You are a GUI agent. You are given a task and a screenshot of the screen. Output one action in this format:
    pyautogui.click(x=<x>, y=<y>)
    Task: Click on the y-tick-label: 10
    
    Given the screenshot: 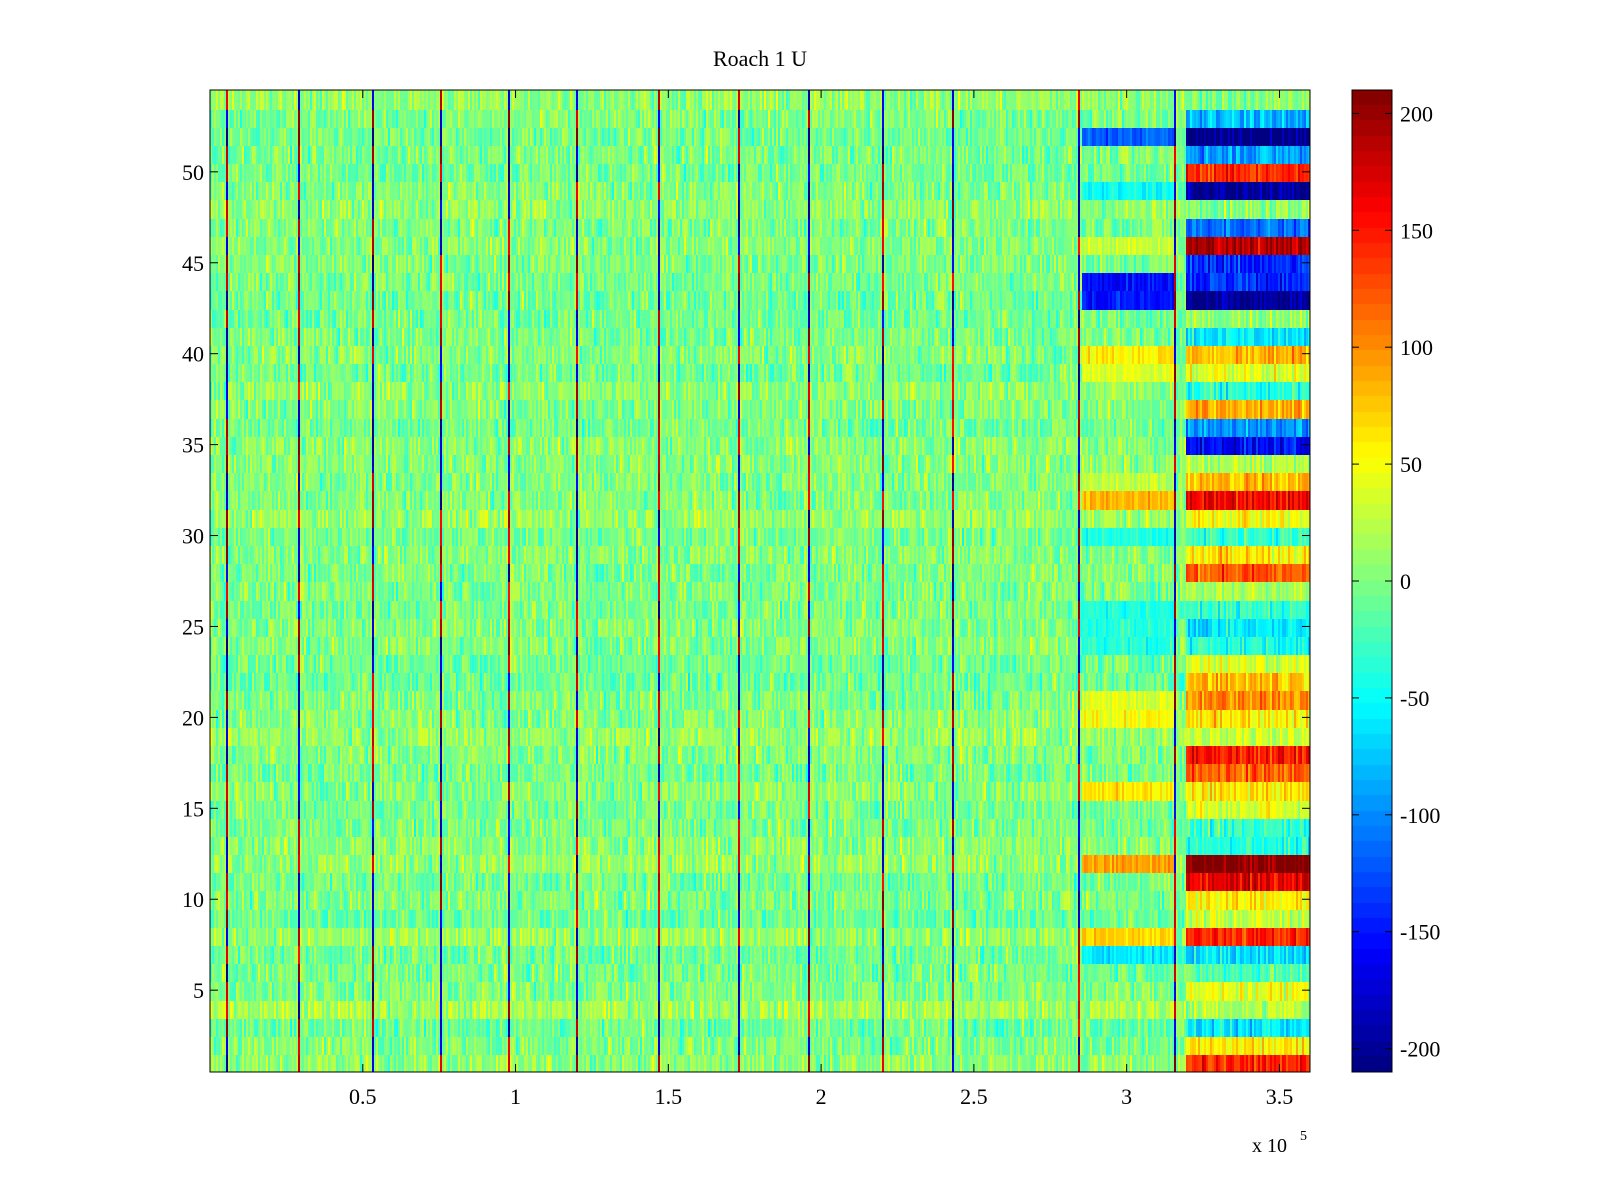 What is the action you would take?
    pyautogui.click(x=193, y=899)
    